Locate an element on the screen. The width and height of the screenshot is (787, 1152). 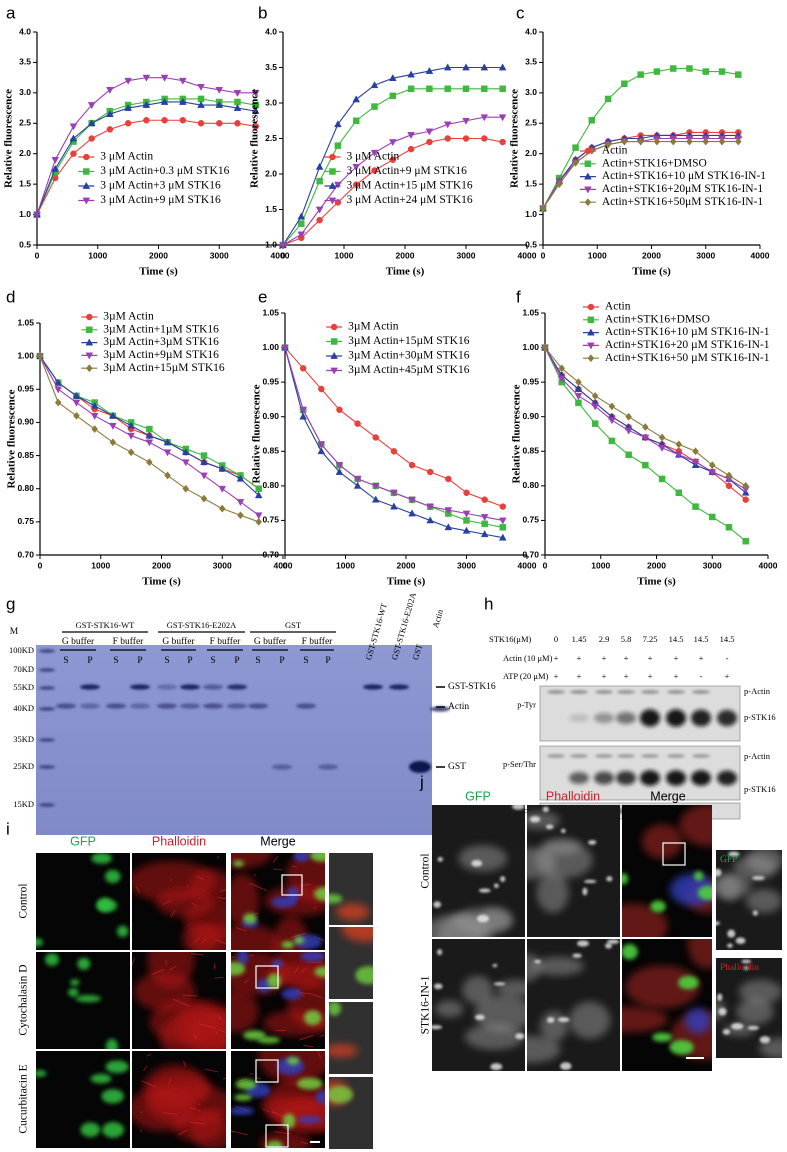
panel-letter: j is located at coordinates (421, 781).